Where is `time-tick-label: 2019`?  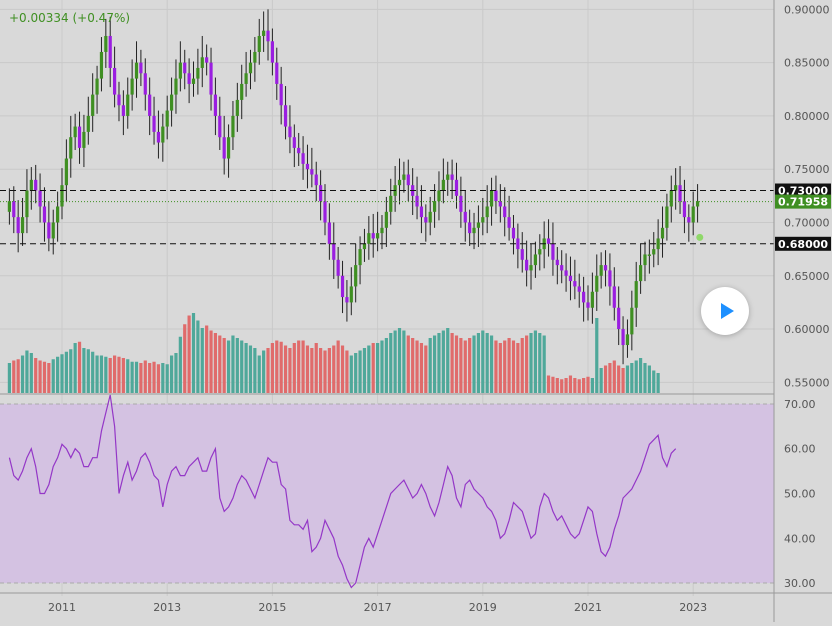 time-tick-label: 2019 is located at coordinates (483, 607).